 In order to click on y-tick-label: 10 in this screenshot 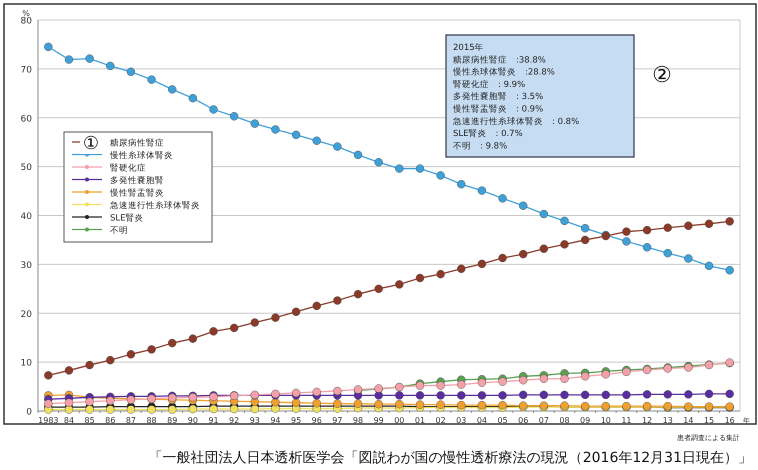, I will do `click(26, 363)`.